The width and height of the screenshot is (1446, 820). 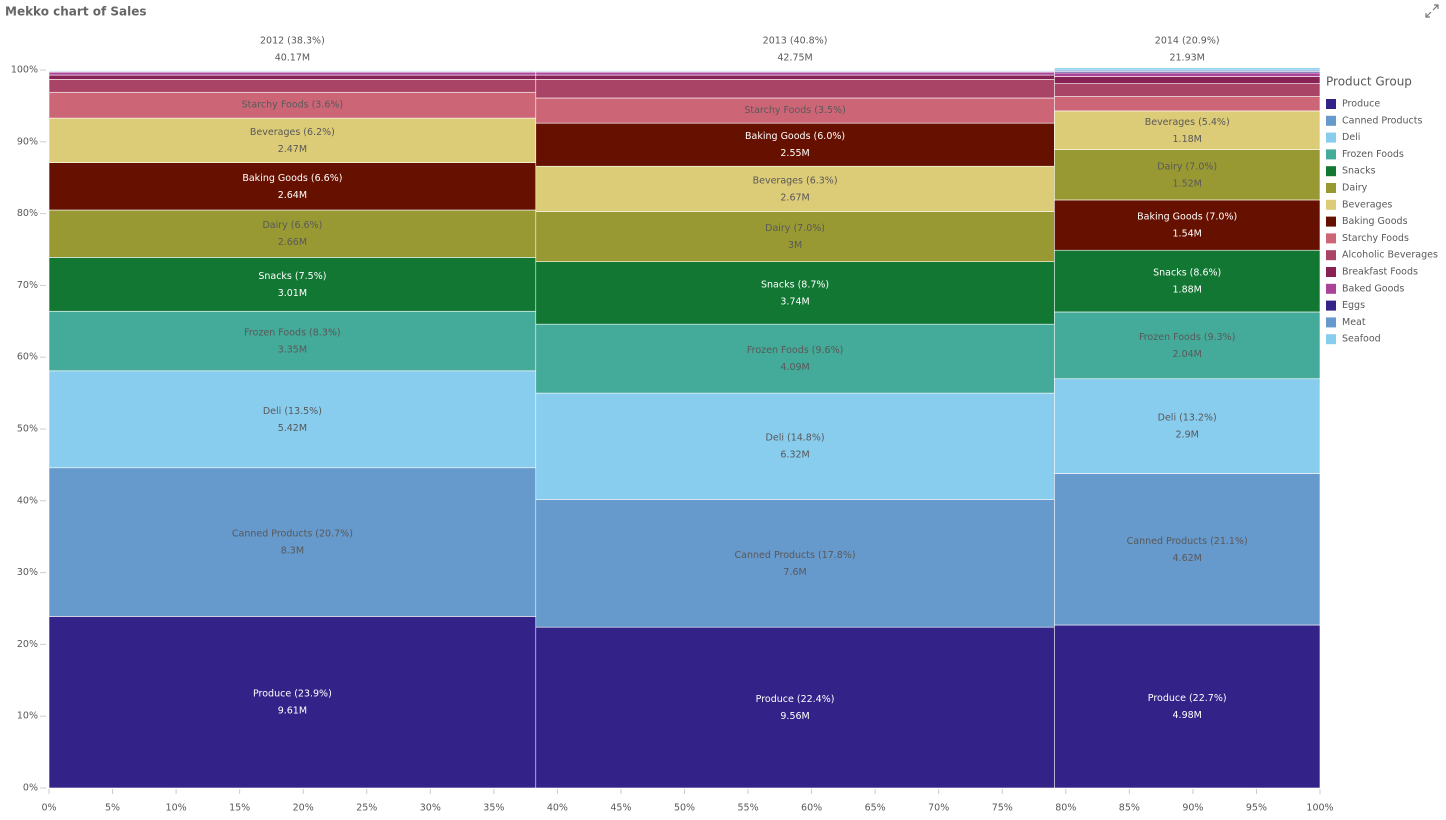 I want to click on segment-sales: 2.66M, so click(x=292, y=242).